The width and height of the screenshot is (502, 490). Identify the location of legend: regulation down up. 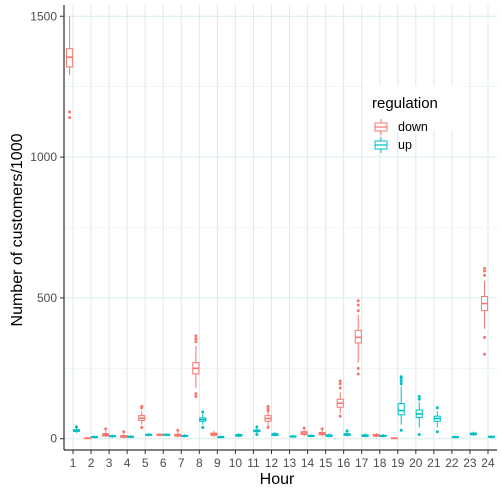
(412, 119).